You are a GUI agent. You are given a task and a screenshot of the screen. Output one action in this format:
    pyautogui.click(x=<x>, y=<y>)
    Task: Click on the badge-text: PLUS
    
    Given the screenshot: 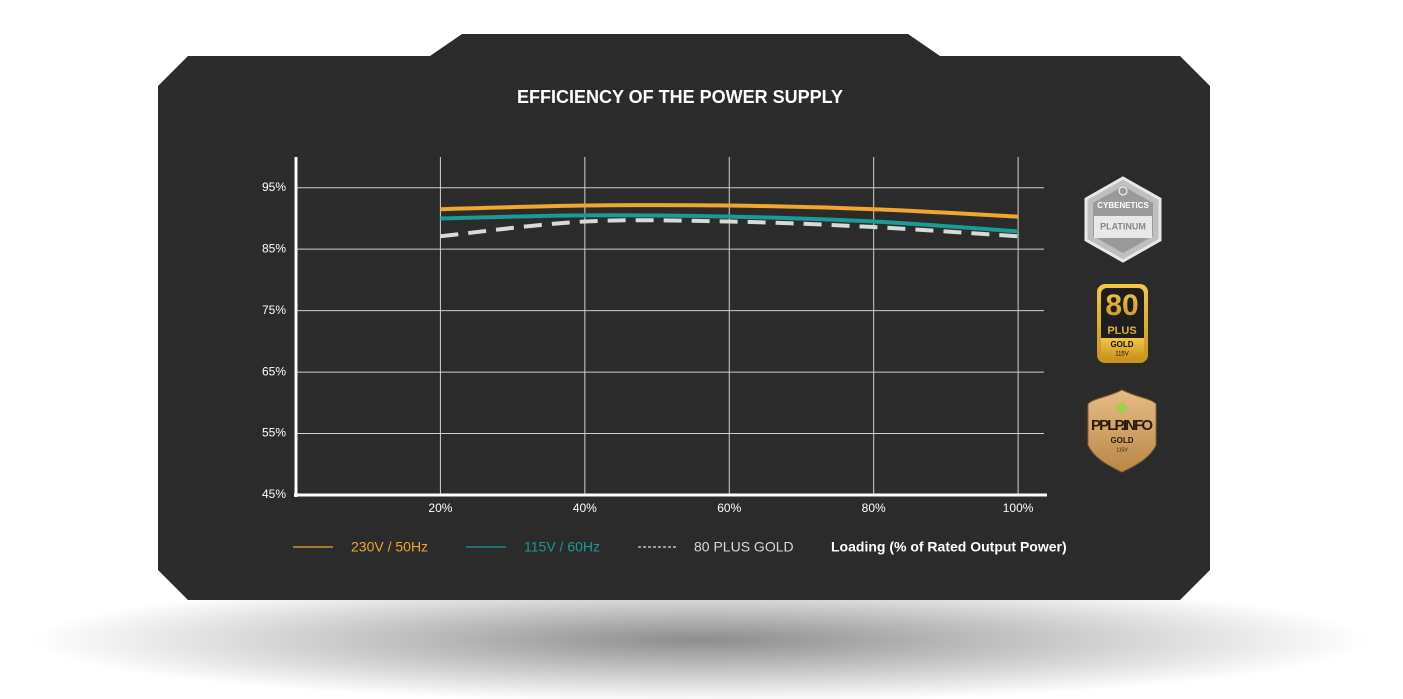 What is the action you would take?
    pyautogui.click(x=1121, y=331)
    